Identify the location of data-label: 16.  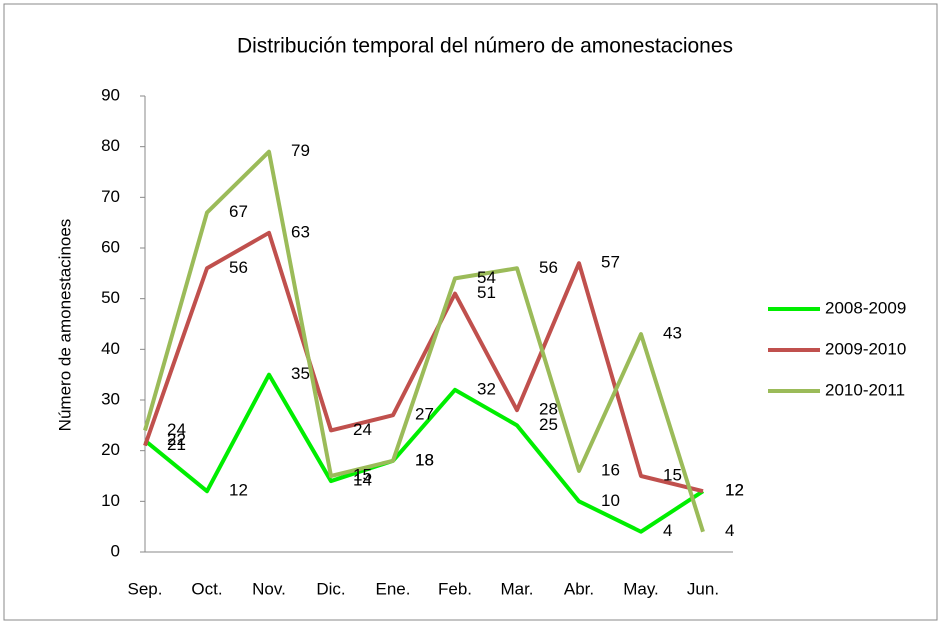
(610, 469).